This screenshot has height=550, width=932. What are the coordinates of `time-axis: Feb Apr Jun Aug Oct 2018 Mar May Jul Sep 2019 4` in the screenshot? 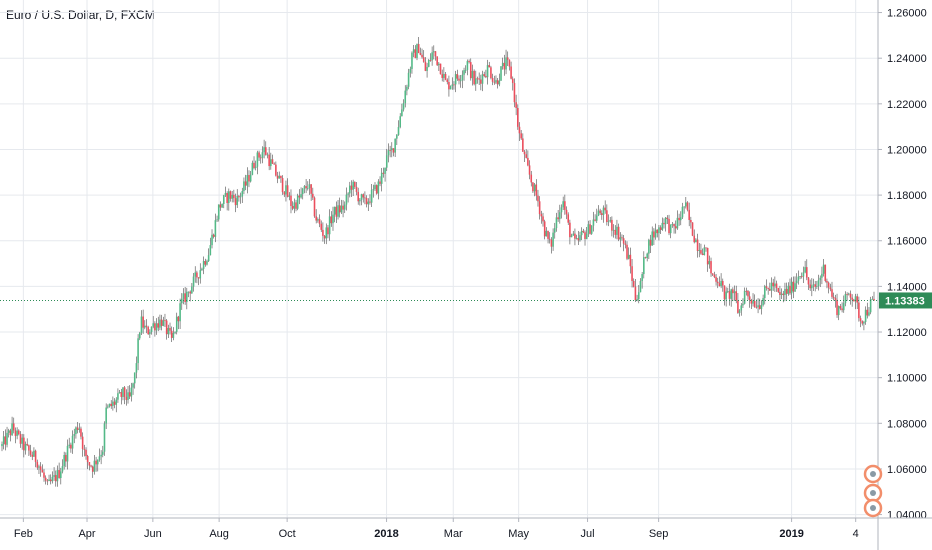 It's located at (466, 528).